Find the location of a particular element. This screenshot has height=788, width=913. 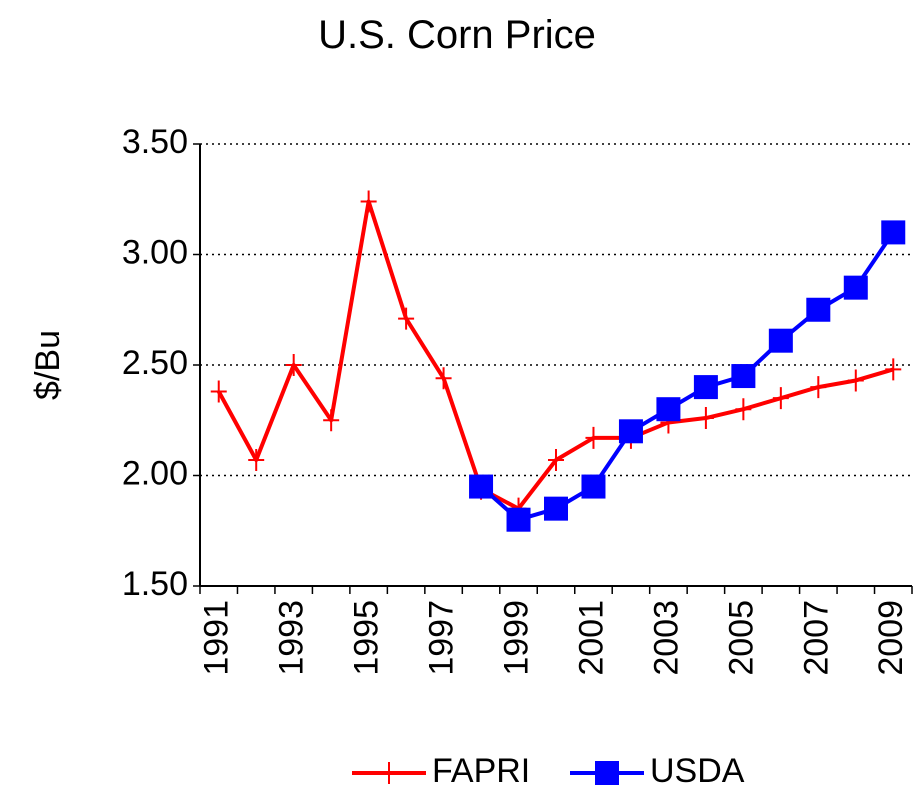

x-tick-label: 2009 is located at coordinates (891, 638).